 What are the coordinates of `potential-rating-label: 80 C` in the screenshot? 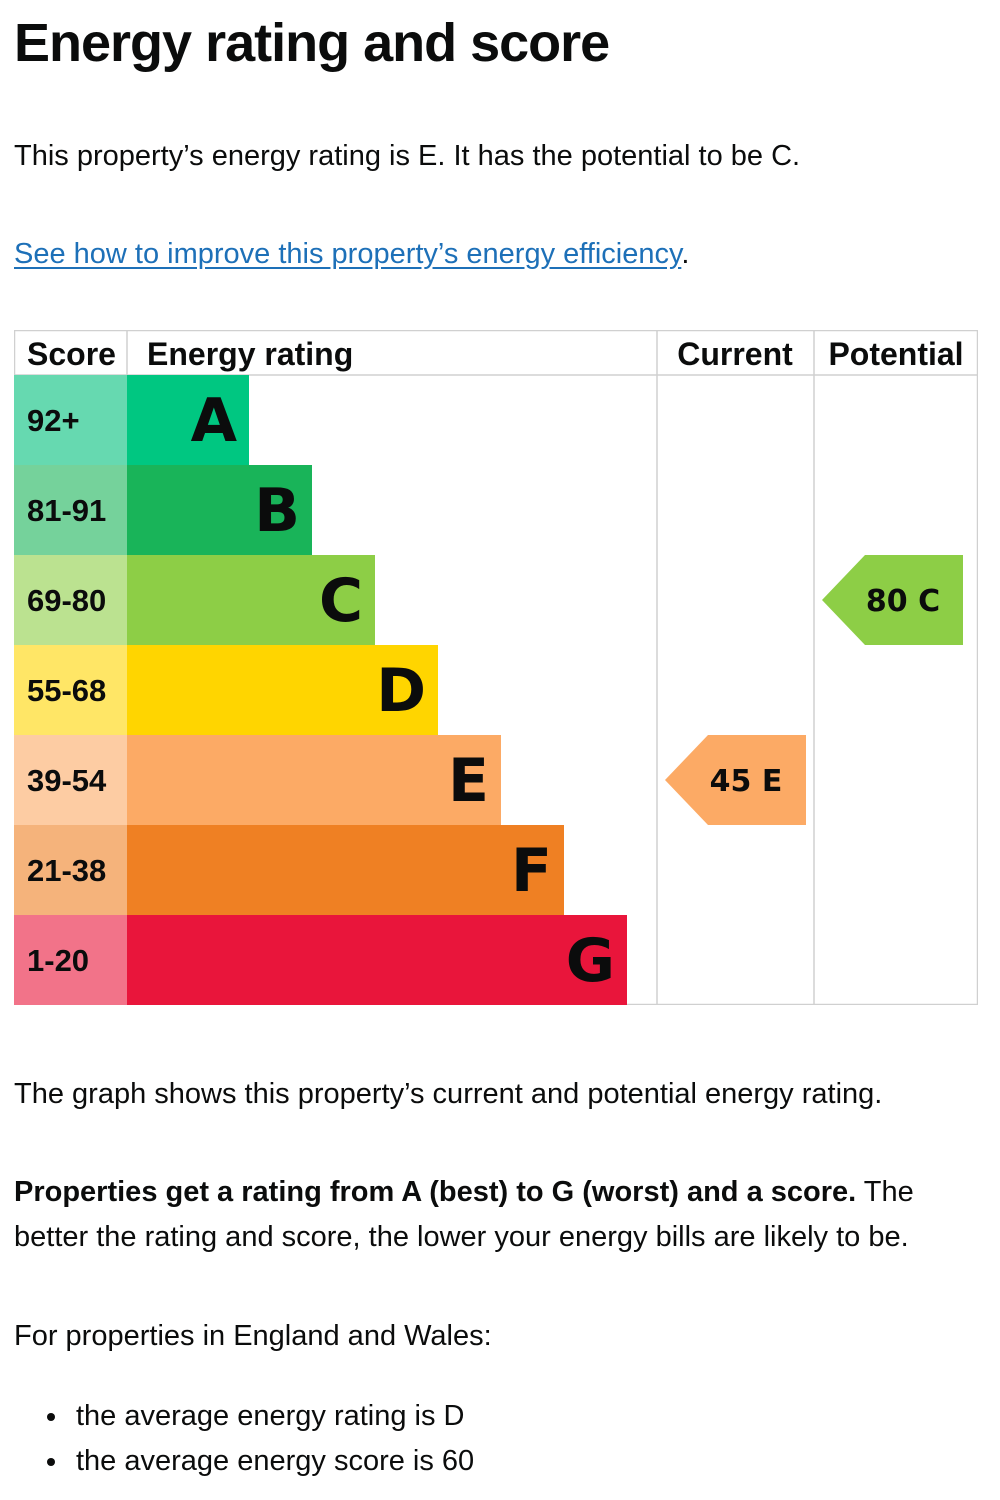 It's located at (903, 601).